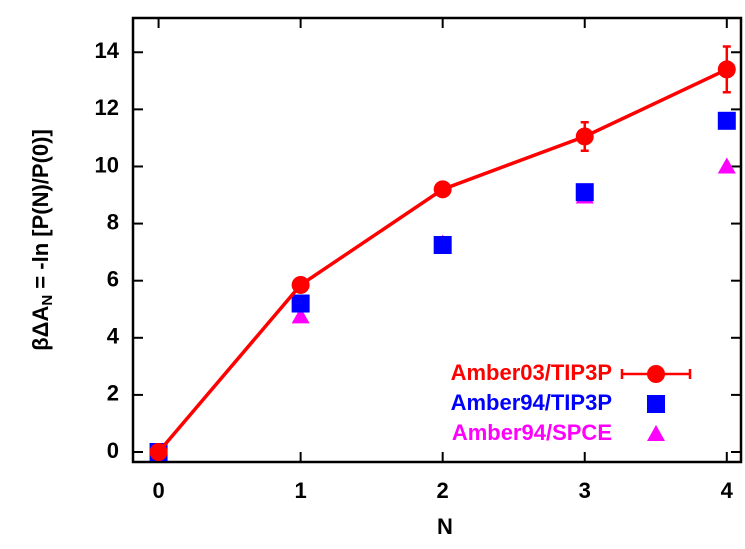  What do you see at coordinates (107, 50) in the screenshot?
I see `y-tick-label: 14` at bounding box center [107, 50].